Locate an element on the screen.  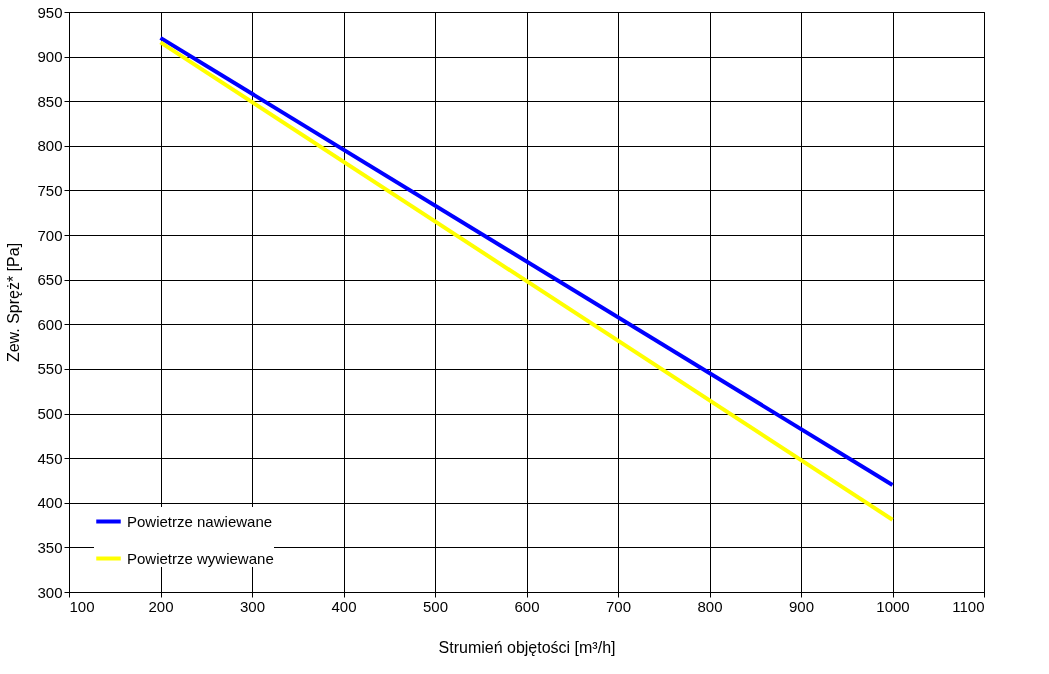
y-tick-label: 600 is located at coordinates (50, 324).